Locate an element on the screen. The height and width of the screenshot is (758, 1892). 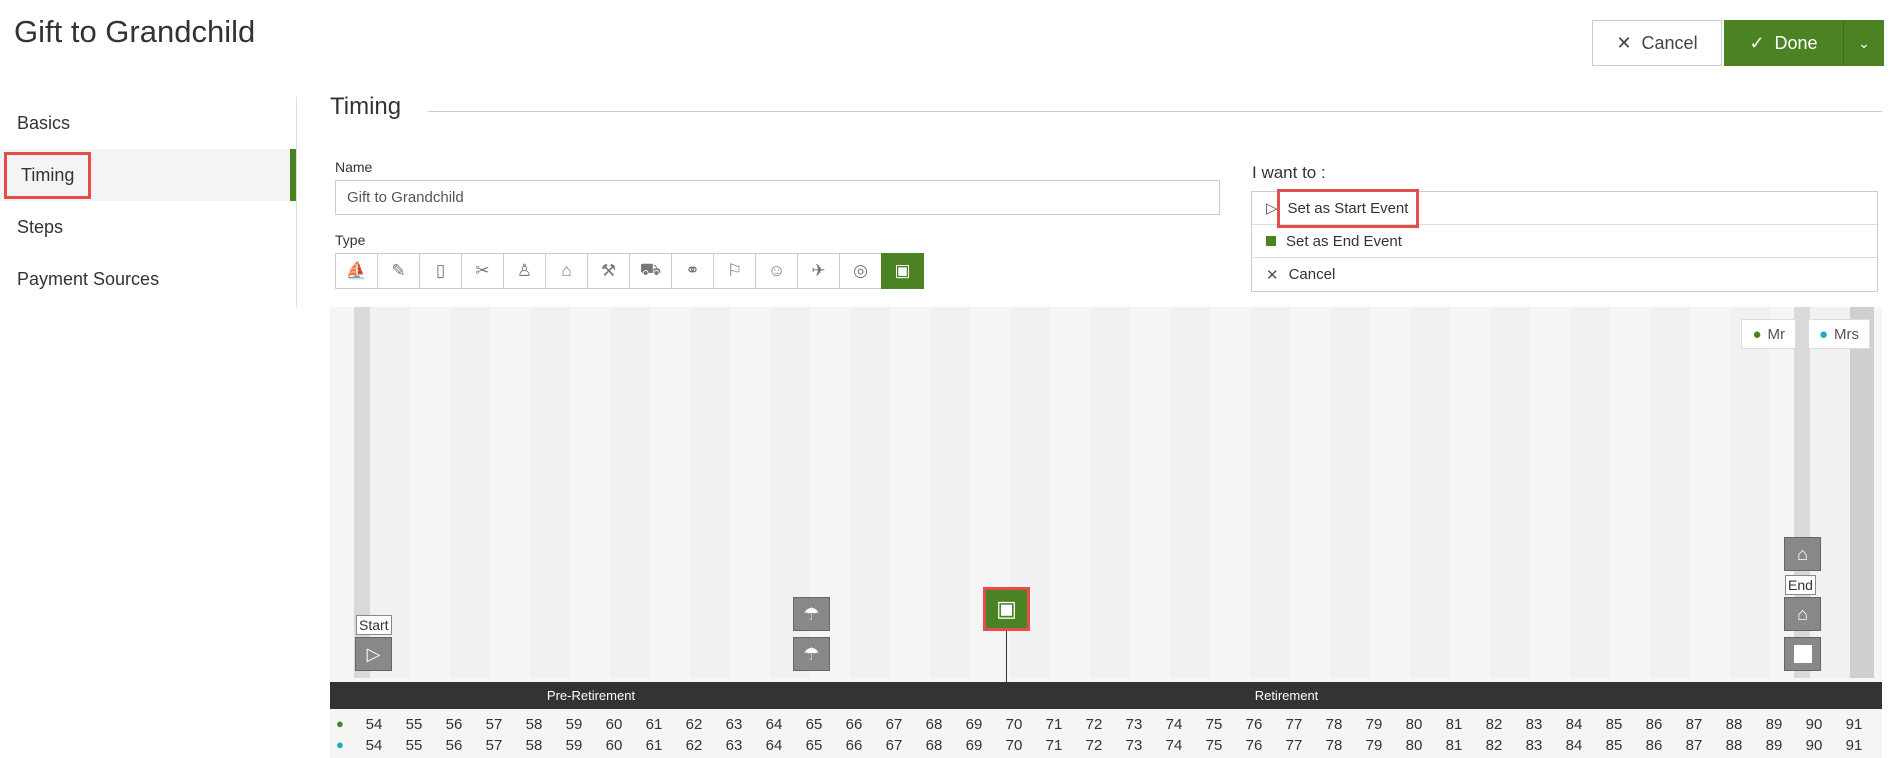
sidebar-item-basics: Basics is located at coordinates (148, 123).